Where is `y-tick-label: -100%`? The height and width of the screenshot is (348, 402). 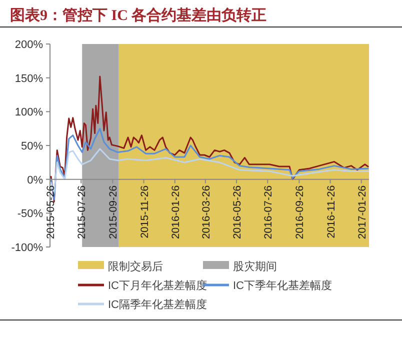 y-tick-label: -100% is located at coordinates (27, 248).